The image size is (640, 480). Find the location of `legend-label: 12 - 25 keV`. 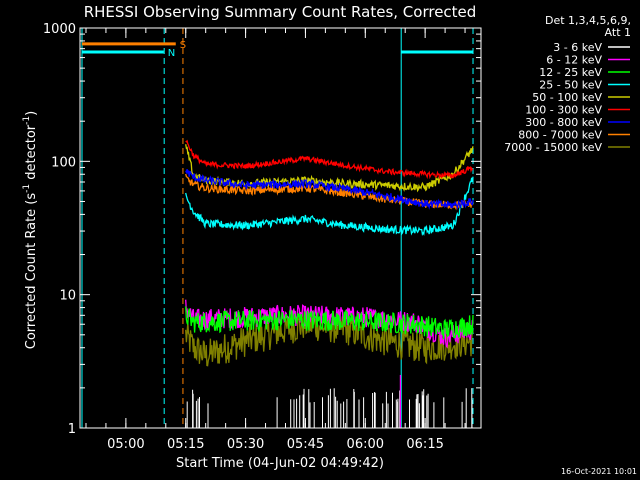

legend-label: 12 - 25 keV is located at coordinates (570, 72).